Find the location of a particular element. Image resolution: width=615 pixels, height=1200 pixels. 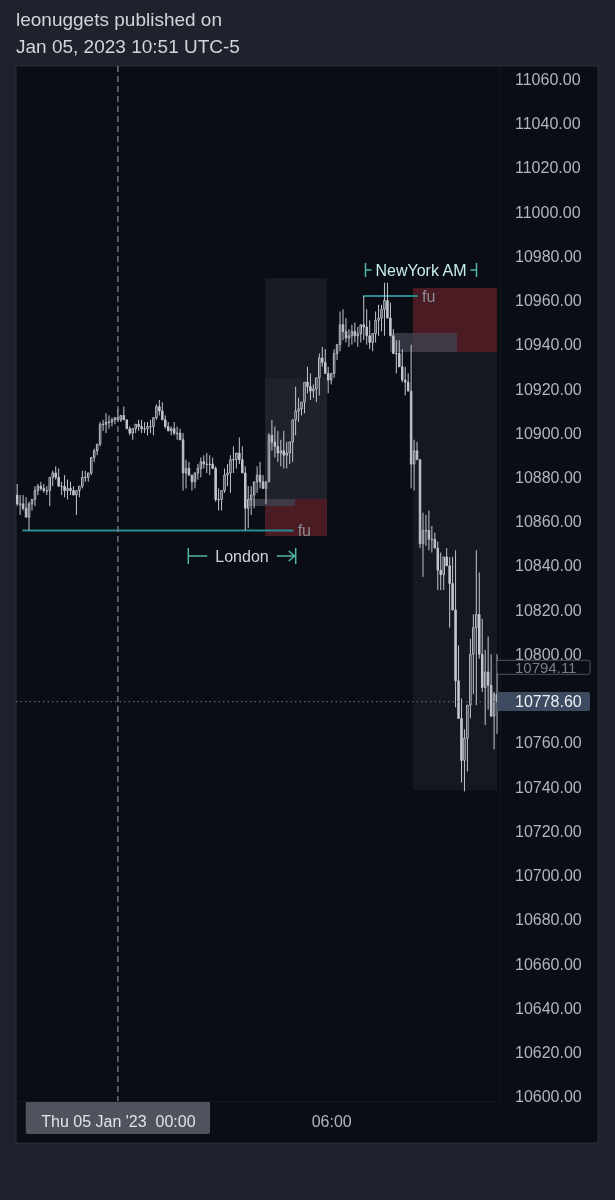

y-tick-label: 10620.00 is located at coordinates (548, 1052).